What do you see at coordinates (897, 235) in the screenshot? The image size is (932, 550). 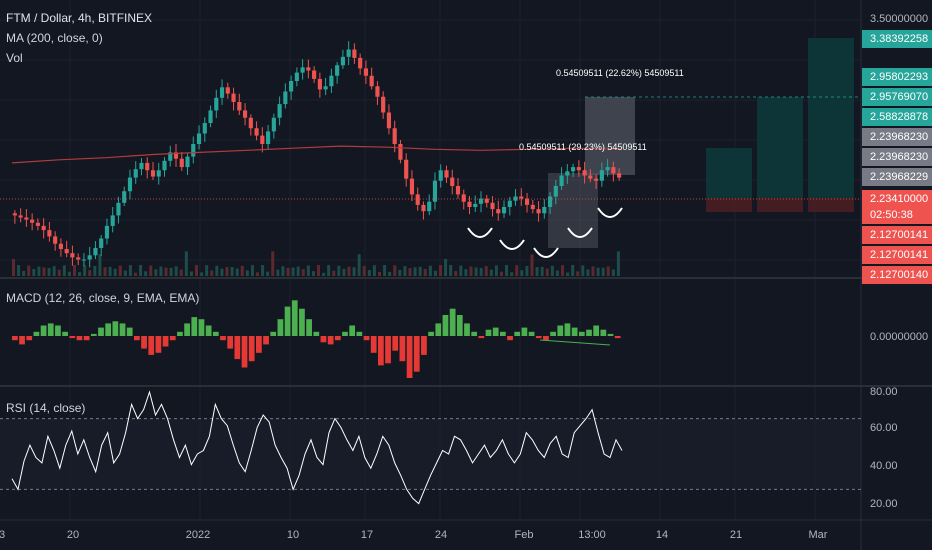 I see `price-axis-label: 2.12700141` at bounding box center [897, 235].